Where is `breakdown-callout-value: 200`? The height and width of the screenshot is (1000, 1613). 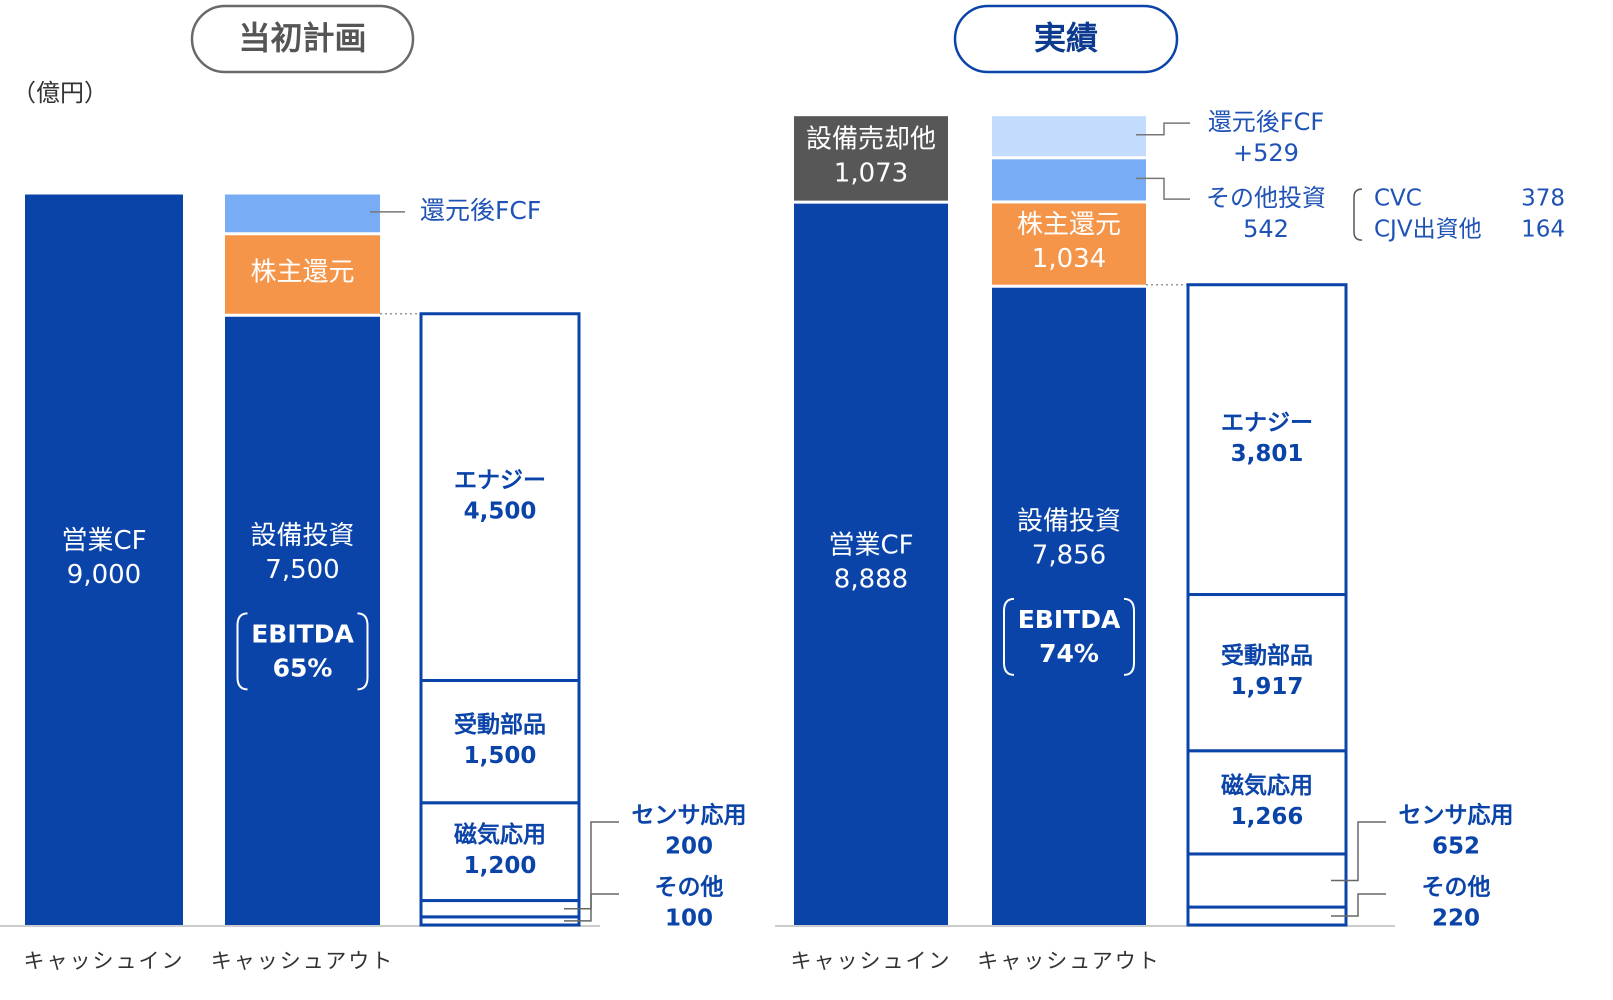 breakdown-callout-value: 200 is located at coordinates (689, 847).